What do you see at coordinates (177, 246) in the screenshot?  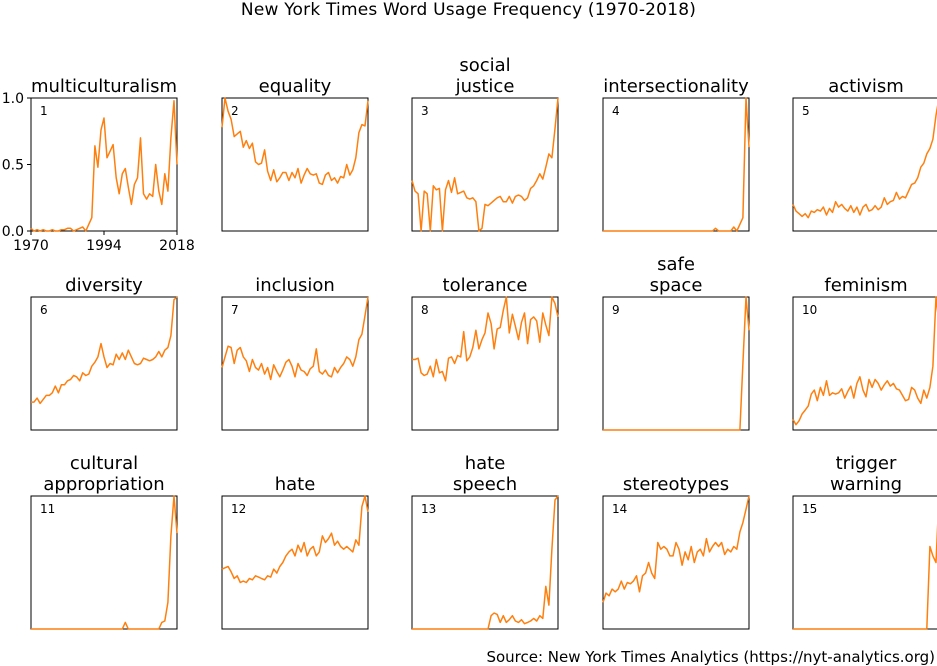 I see `x-tick-label: 2018` at bounding box center [177, 246].